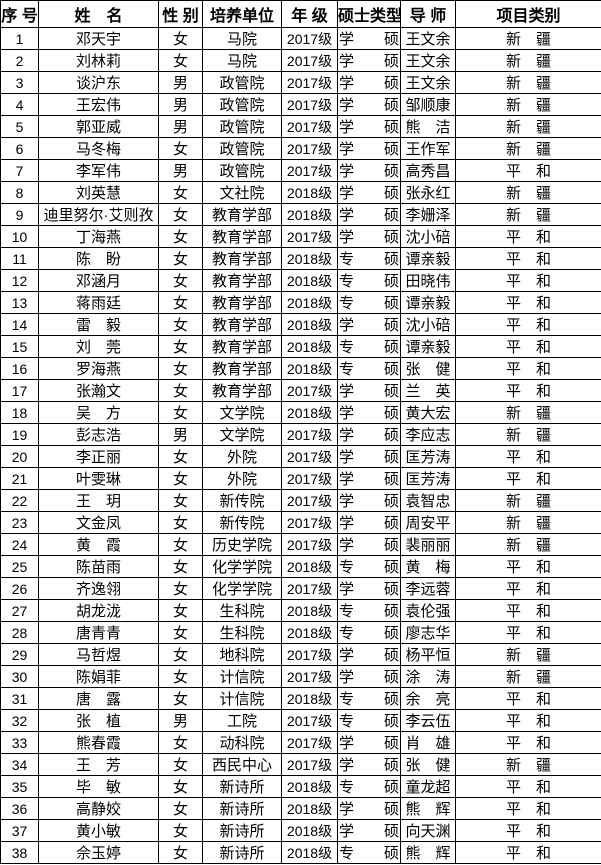 This screenshot has width=601, height=865. What do you see at coordinates (309, 14) in the screenshot?
I see `header-grade: 年 级` at bounding box center [309, 14].